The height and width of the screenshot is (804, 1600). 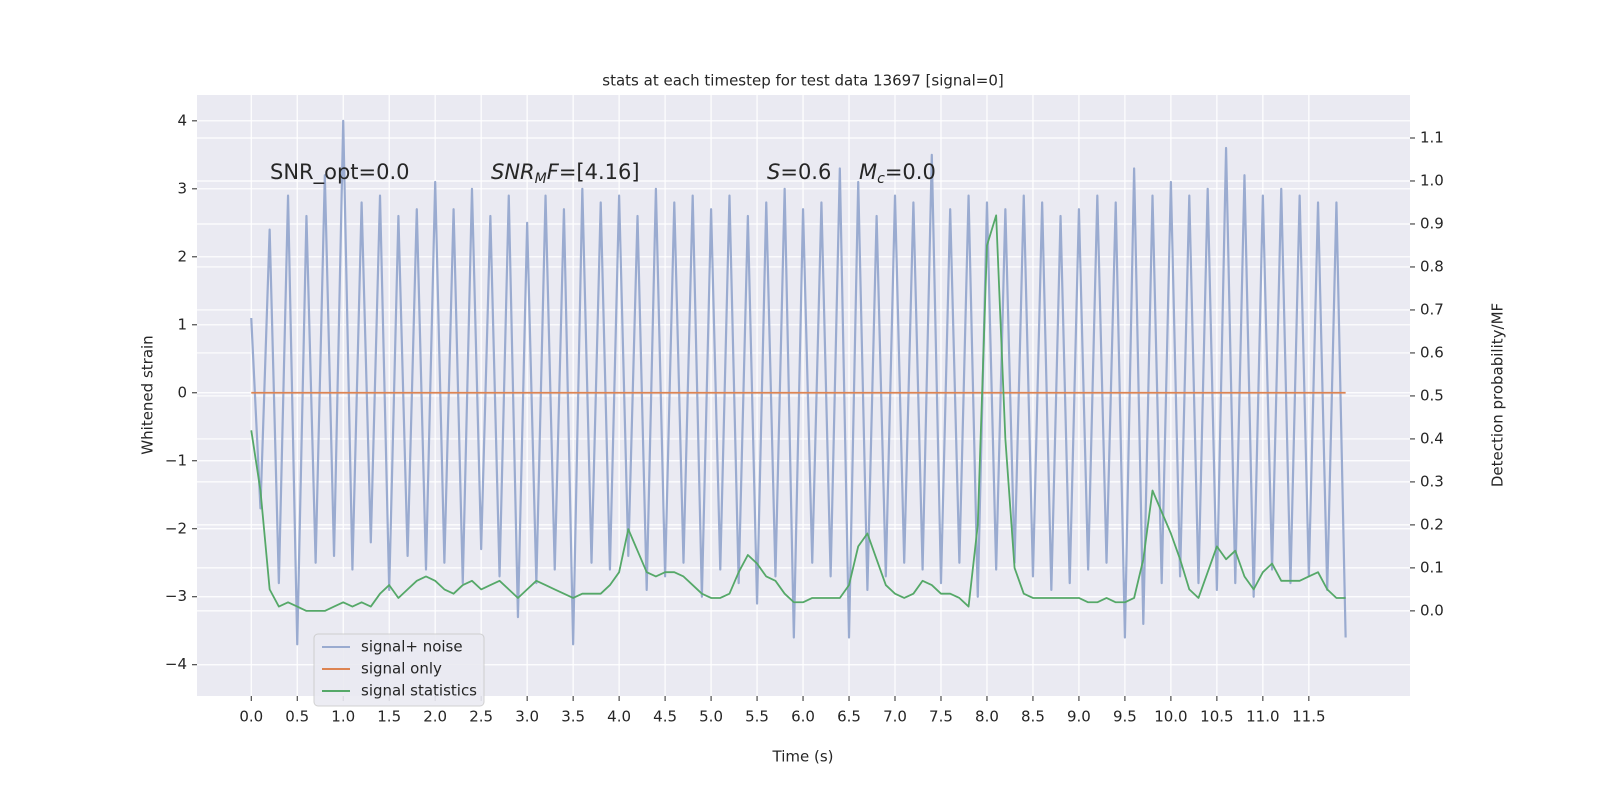 What do you see at coordinates (1432, 180) in the screenshot?
I see `y2-tick-label: 1.0` at bounding box center [1432, 180].